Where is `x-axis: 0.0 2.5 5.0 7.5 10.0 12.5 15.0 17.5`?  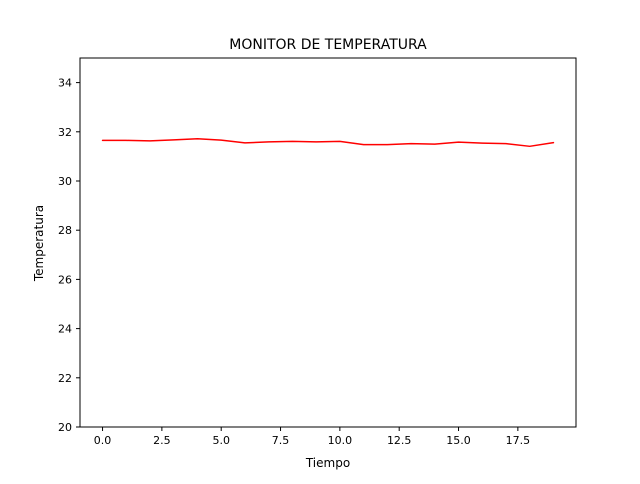
x-axis: 0.0 2.5 5.0 7.5 10.0 12.5 15.0 17.5 is located at coordinates (312, 437).